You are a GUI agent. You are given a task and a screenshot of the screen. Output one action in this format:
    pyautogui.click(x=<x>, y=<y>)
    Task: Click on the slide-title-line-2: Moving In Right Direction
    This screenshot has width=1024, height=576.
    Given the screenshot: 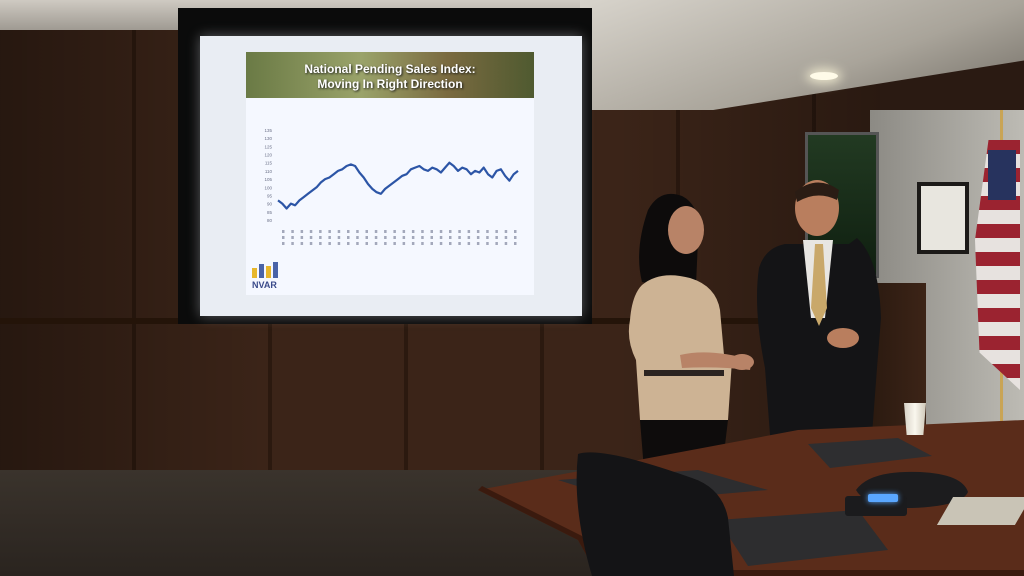 What is the action you would take?
    pyautogui.click(x=390, y=84)
    